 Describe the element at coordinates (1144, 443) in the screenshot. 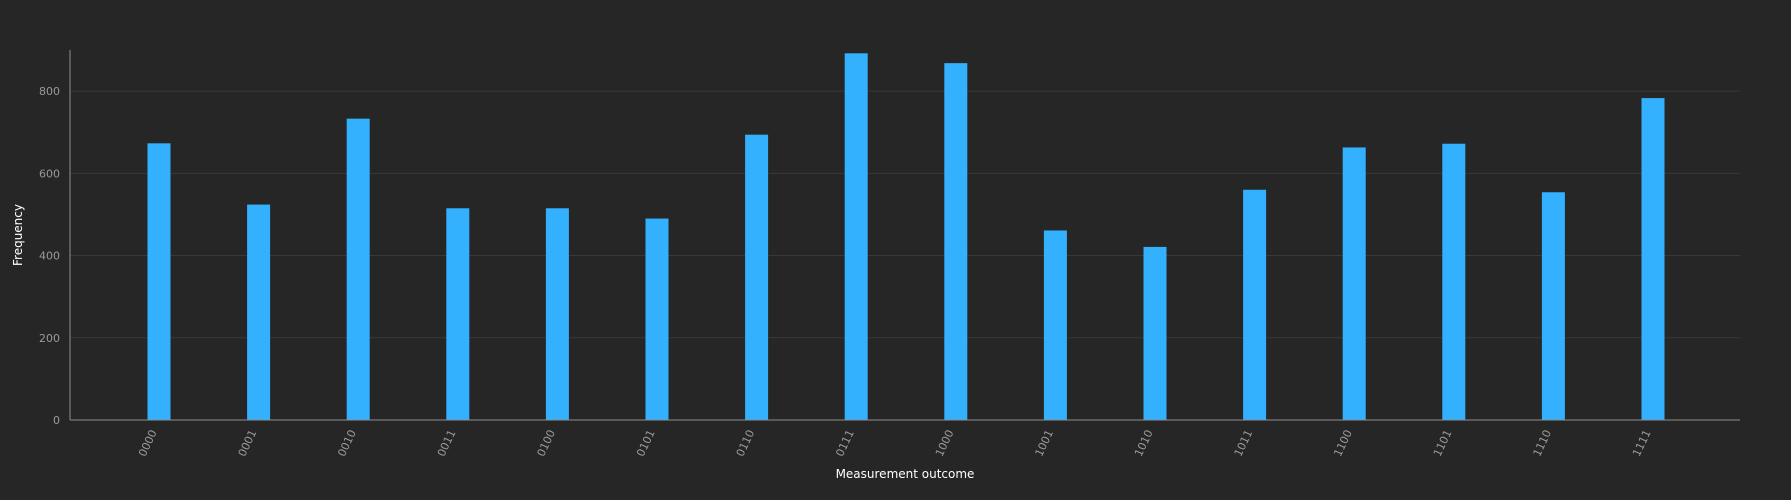

I see `x-tick-label: 1010` at that location.